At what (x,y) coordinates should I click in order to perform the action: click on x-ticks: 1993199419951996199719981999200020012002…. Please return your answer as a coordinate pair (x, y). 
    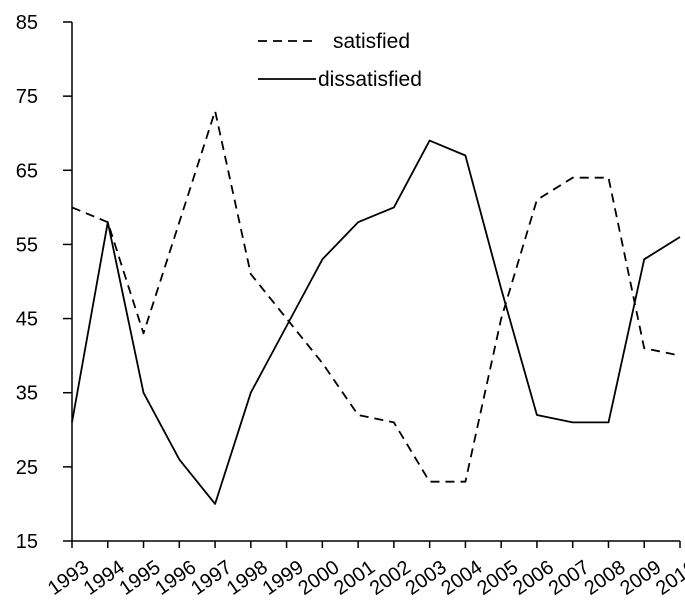
    Looking at the image, I should click on (364, 570).